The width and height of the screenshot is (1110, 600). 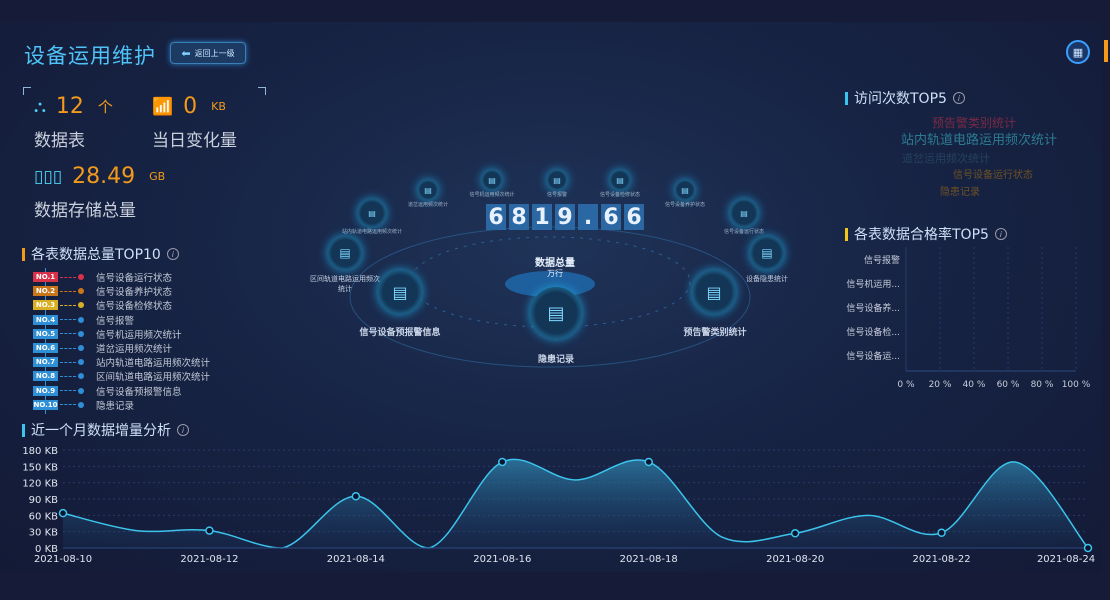 I want to click on word-cloud-item: 预告警类别统计, so click(x=974, y=123).